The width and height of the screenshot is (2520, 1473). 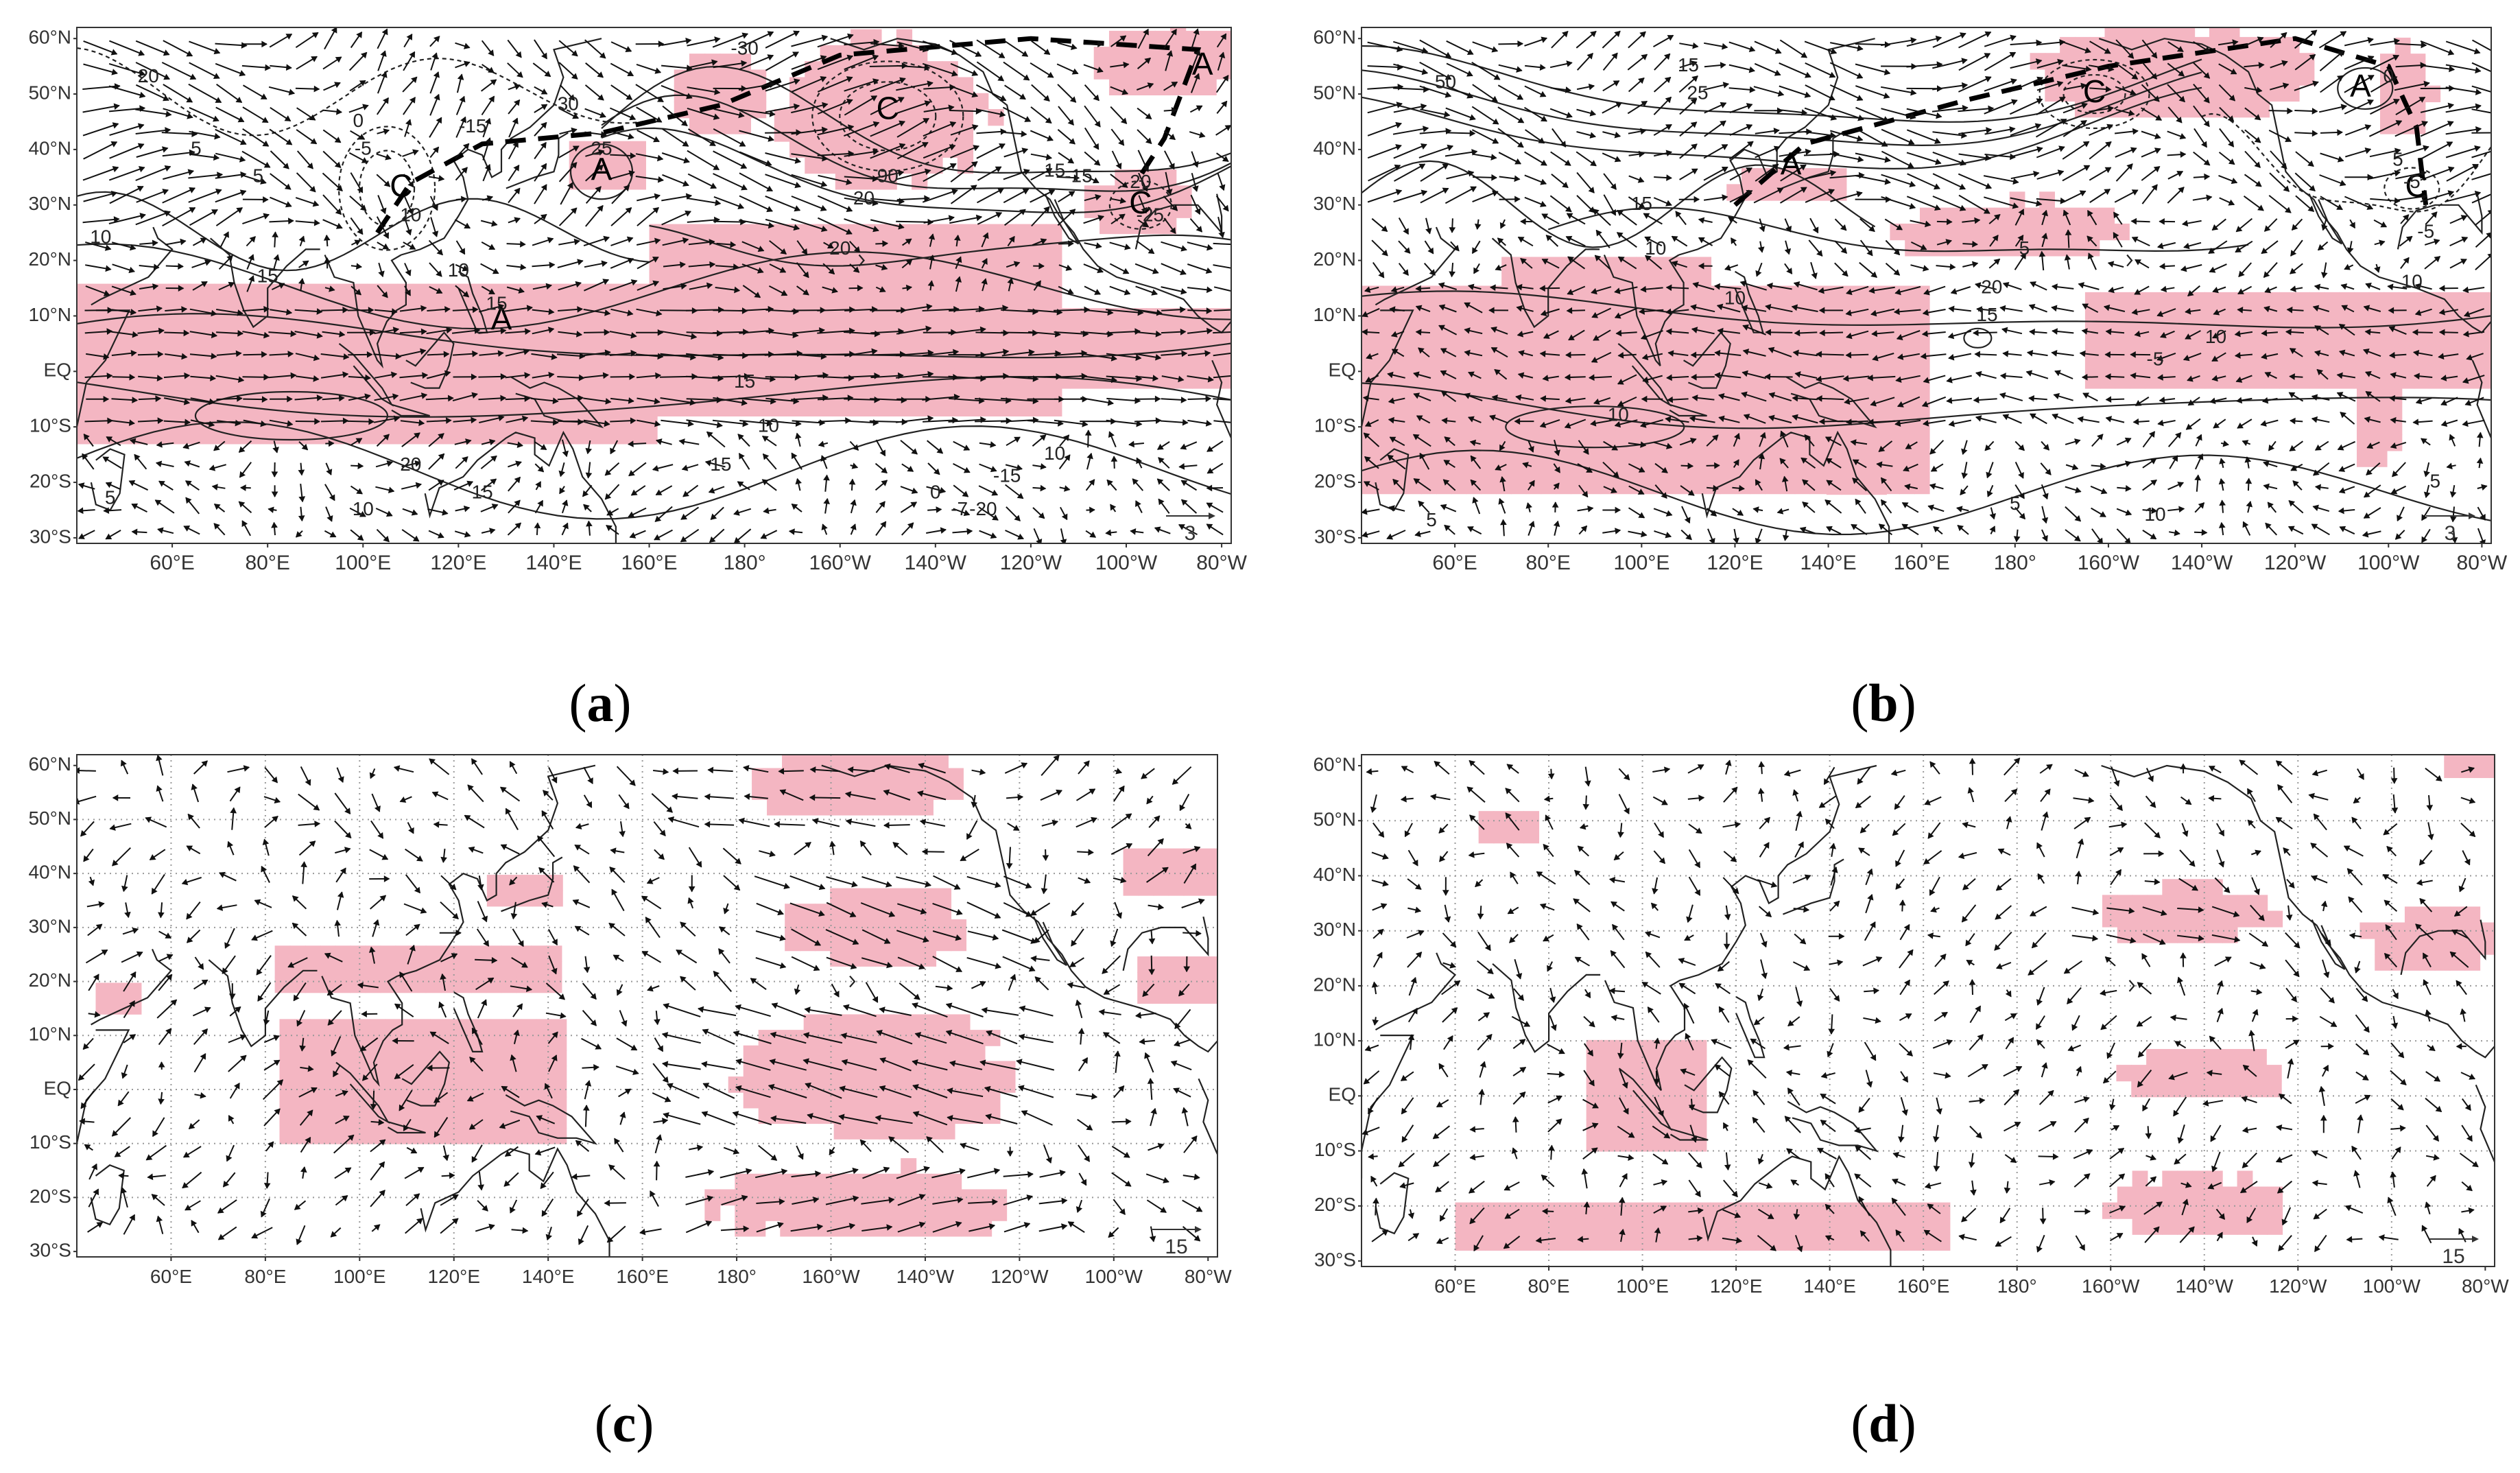 What do you see at coordinates (172, 563) in the screenshot?
I see `longitude-tick-label: 60°E` at bounding box center [172, 563].